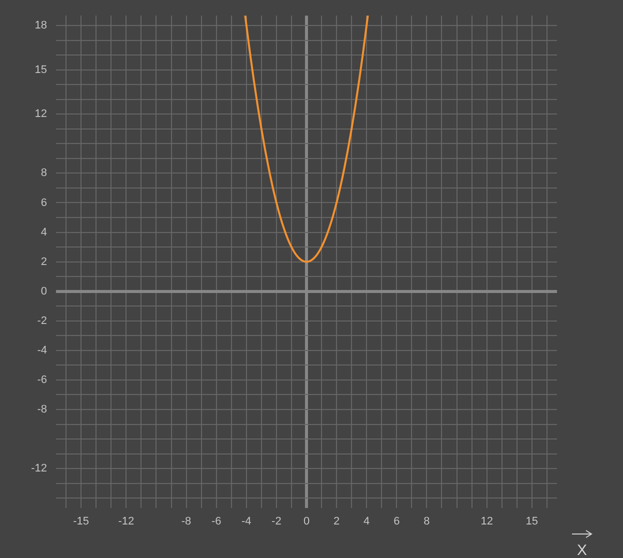 This screenshot has width=623, height=558. I want to click on x-tick-label: 2, so click(336, 522).